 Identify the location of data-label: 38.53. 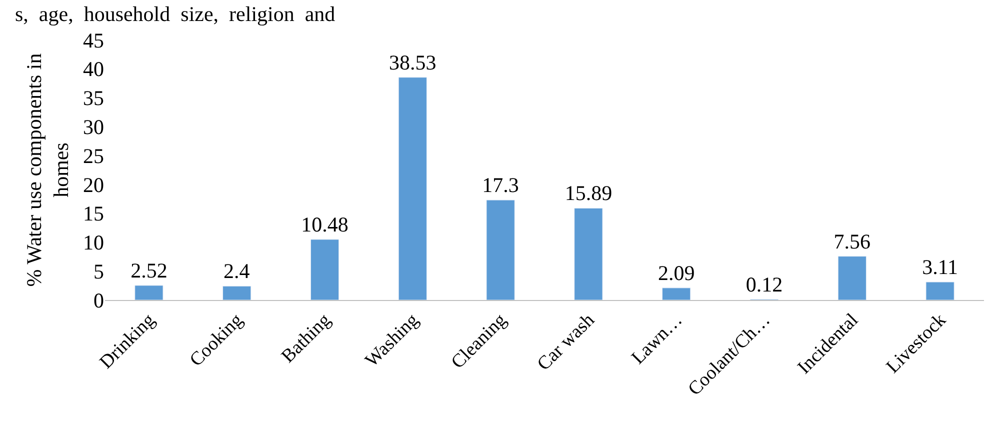
(412, 62).